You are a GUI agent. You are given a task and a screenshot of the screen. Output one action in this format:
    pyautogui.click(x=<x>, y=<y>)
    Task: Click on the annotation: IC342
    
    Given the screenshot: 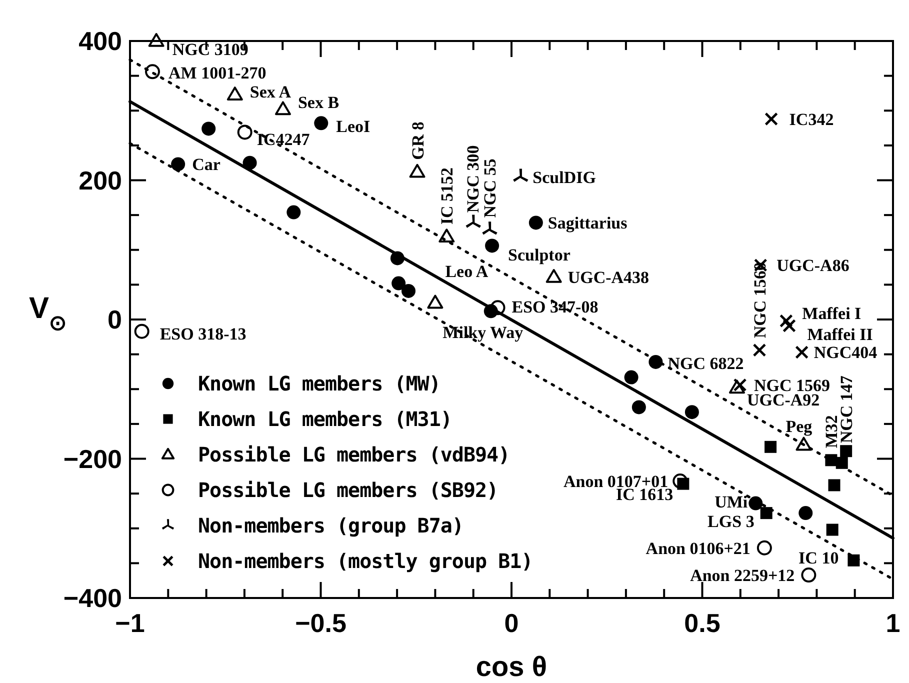 What is the action you would take?
    pyautogui.click(x=811, y=119)
    